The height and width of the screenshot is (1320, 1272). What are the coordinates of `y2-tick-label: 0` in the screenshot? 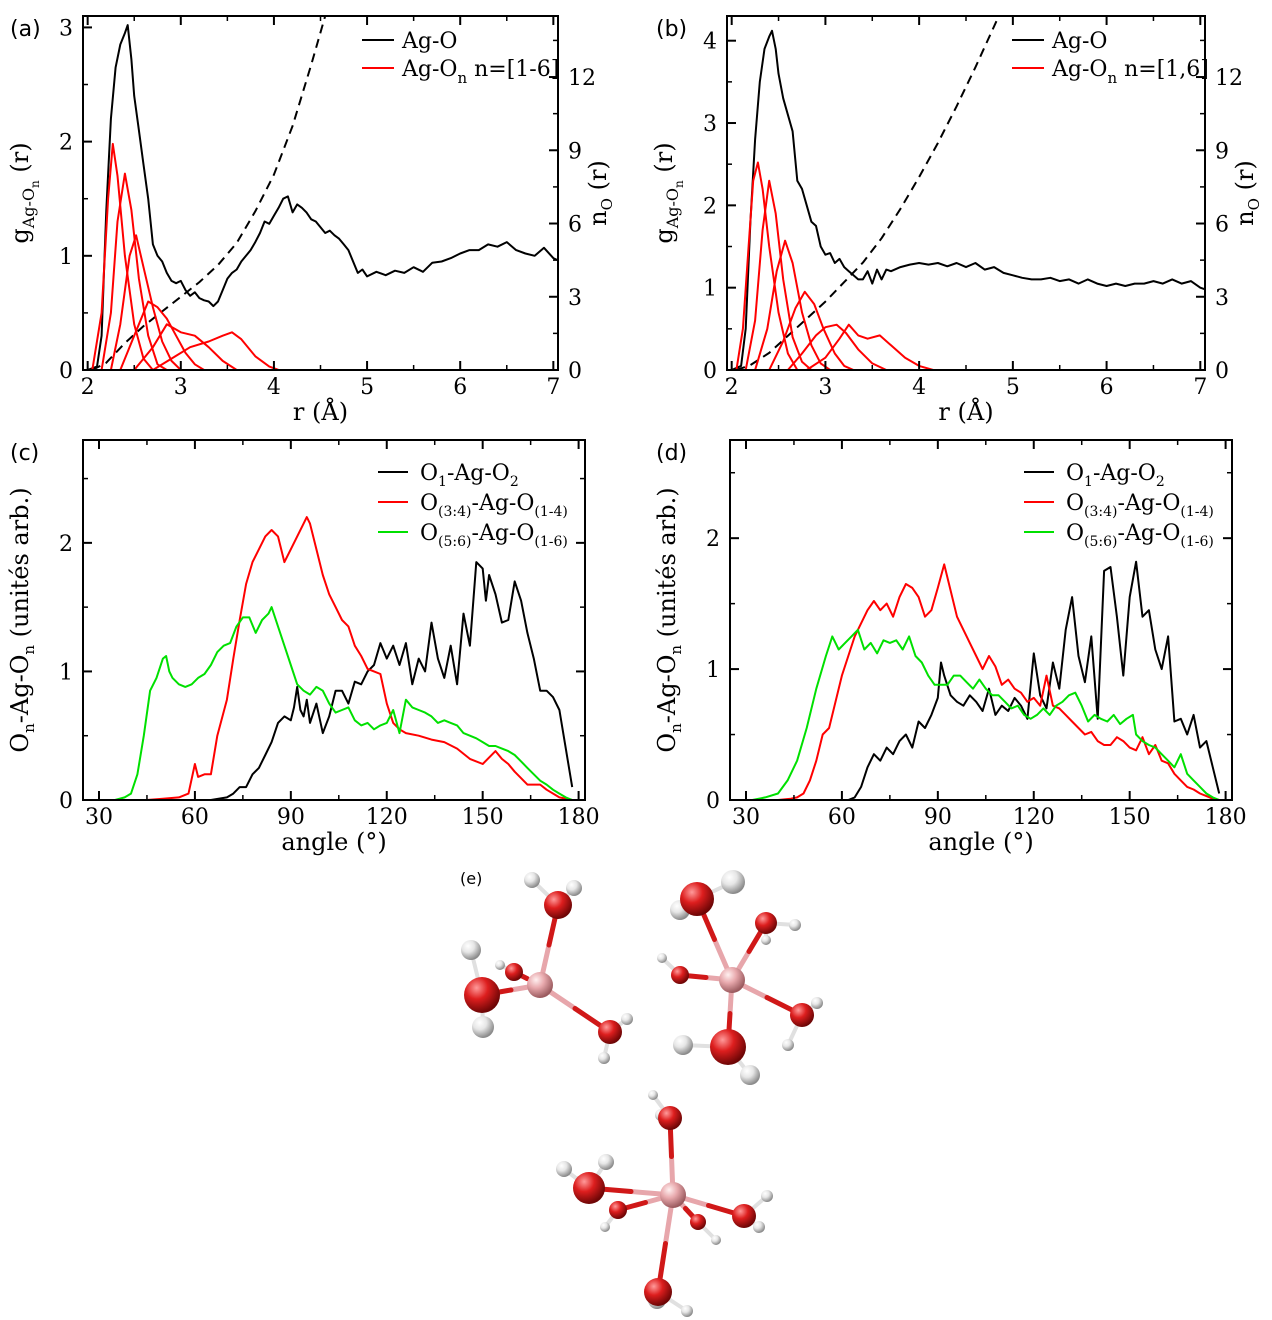 It's located at (575, 371).